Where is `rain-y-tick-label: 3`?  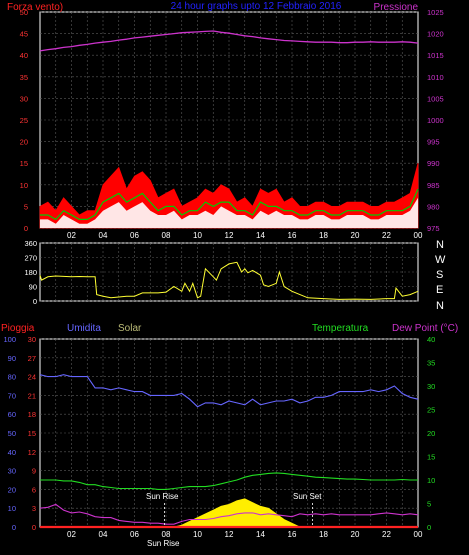
rain-y-tick-label: 3 is located at coordinates (34, 508).